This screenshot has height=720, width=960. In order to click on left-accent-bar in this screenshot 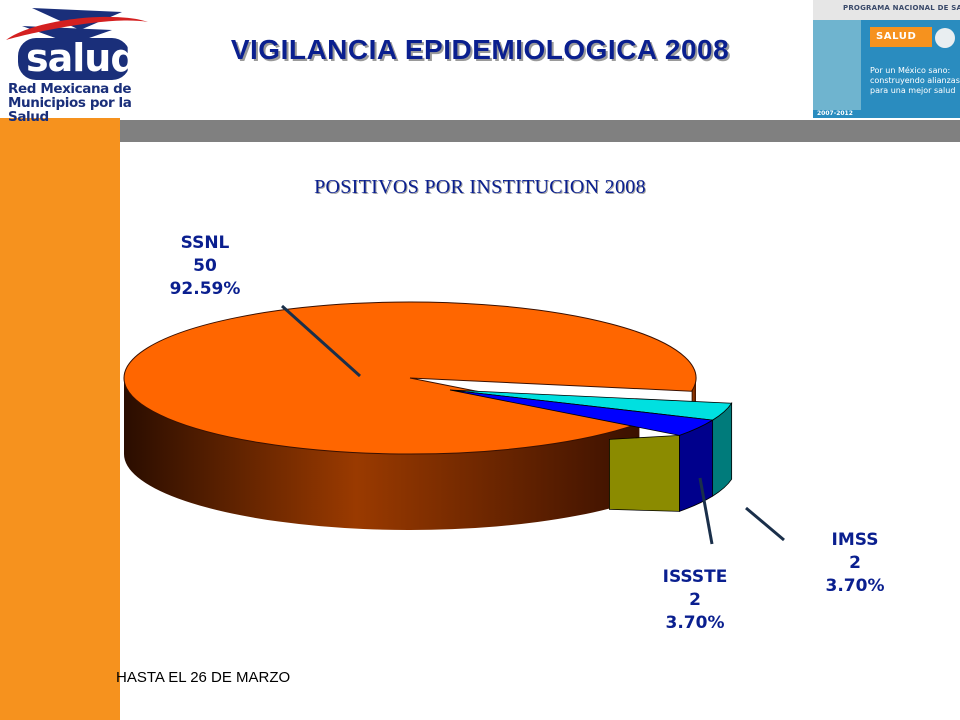, I will do `click(60, 419)`.